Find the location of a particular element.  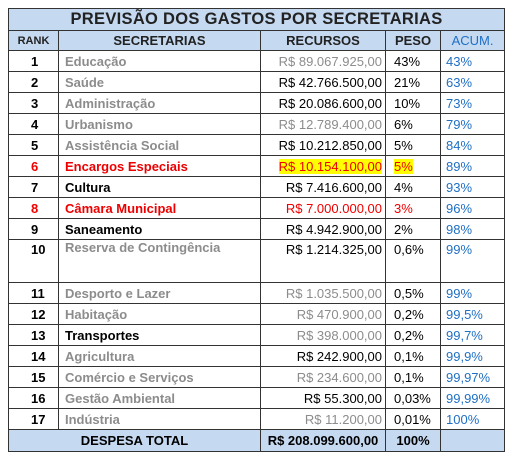

total-empty is located at coordinates (472, 440).